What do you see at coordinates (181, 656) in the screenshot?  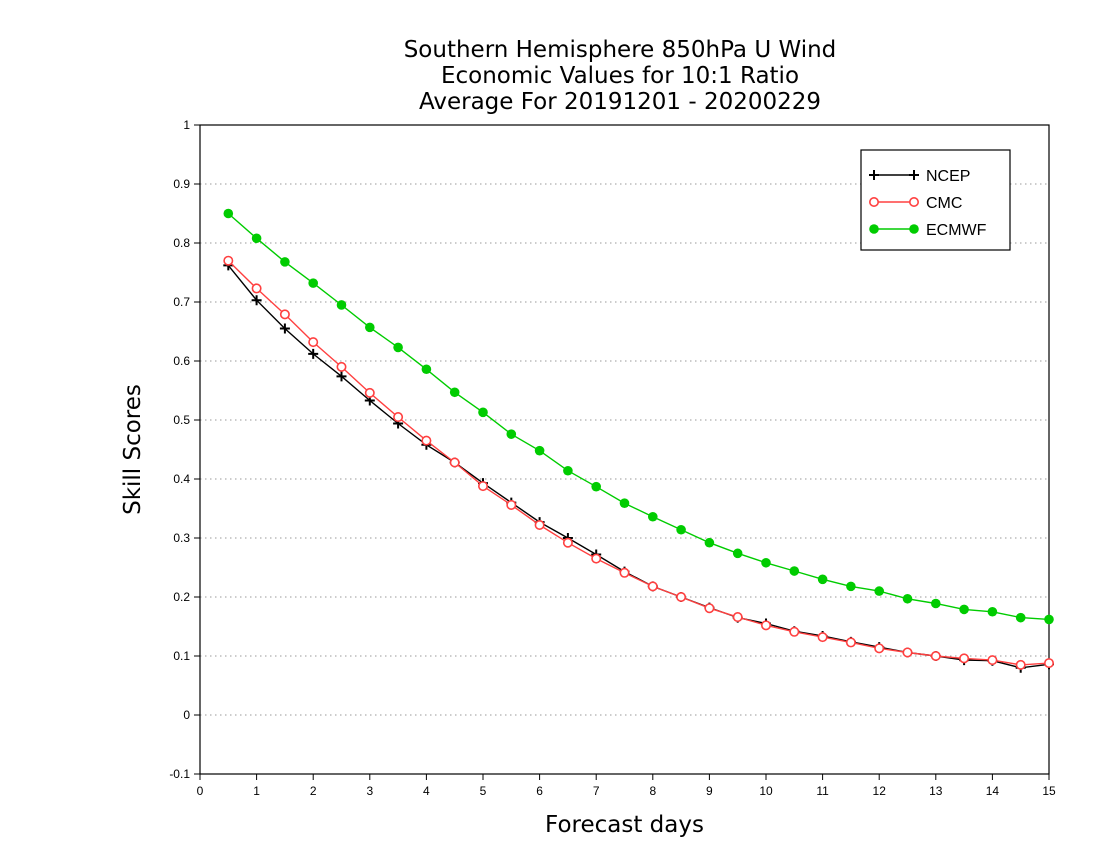 I see `y-tick-label: 0.1` at bounding box center [181, 656].